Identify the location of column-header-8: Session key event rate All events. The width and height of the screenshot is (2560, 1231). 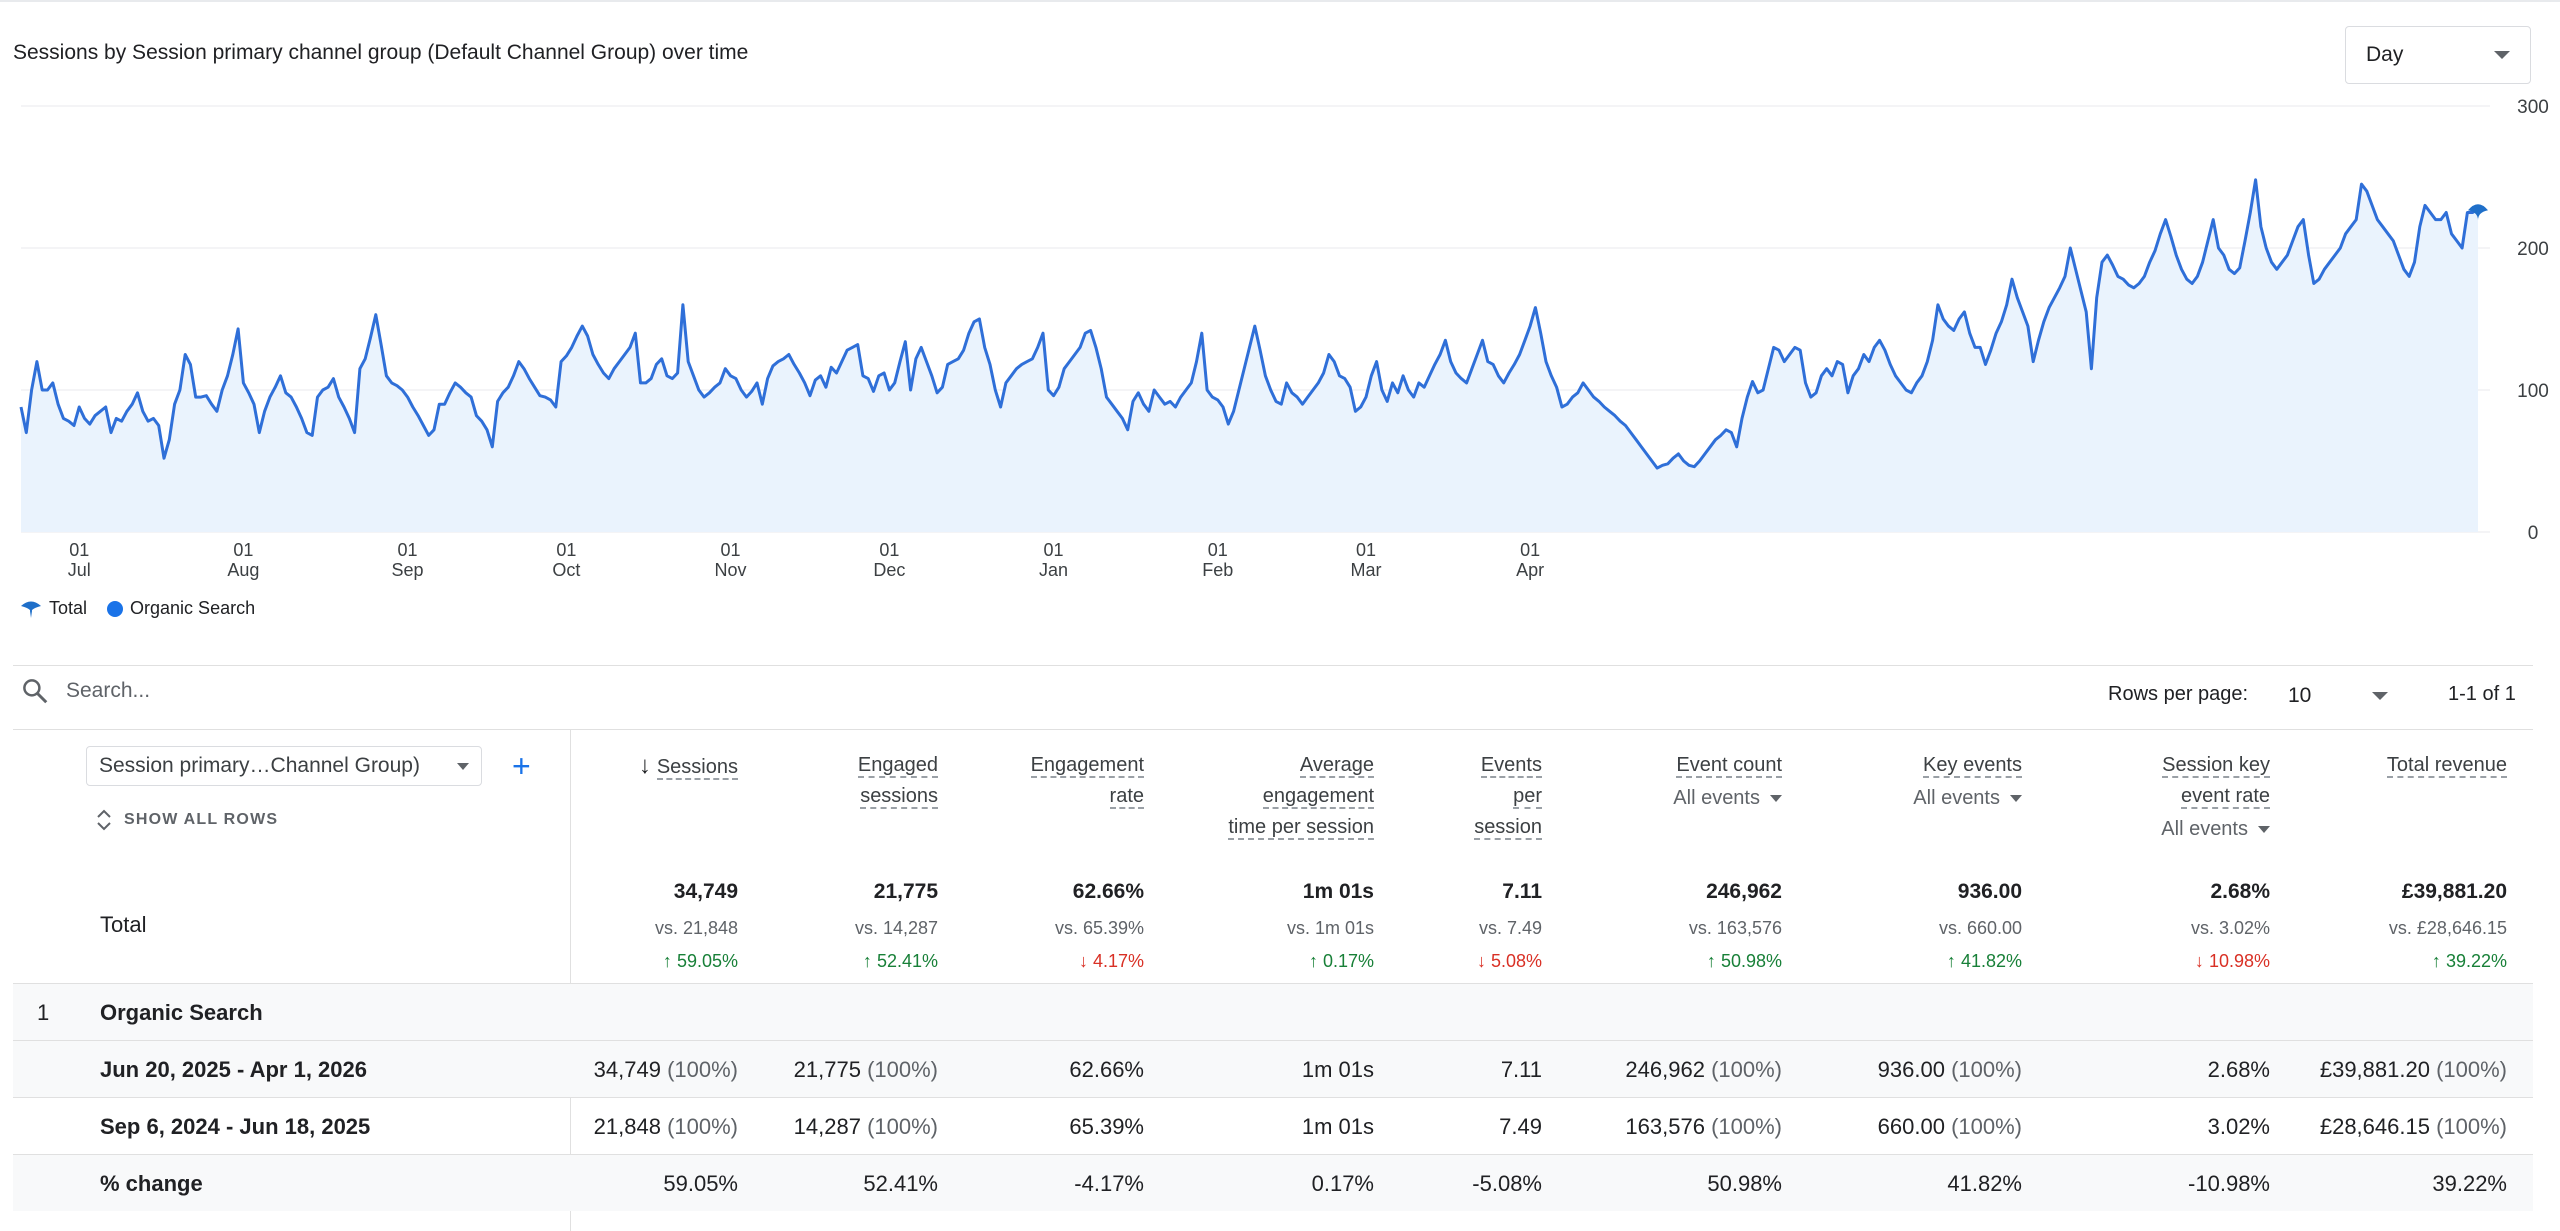
(2160, 797).